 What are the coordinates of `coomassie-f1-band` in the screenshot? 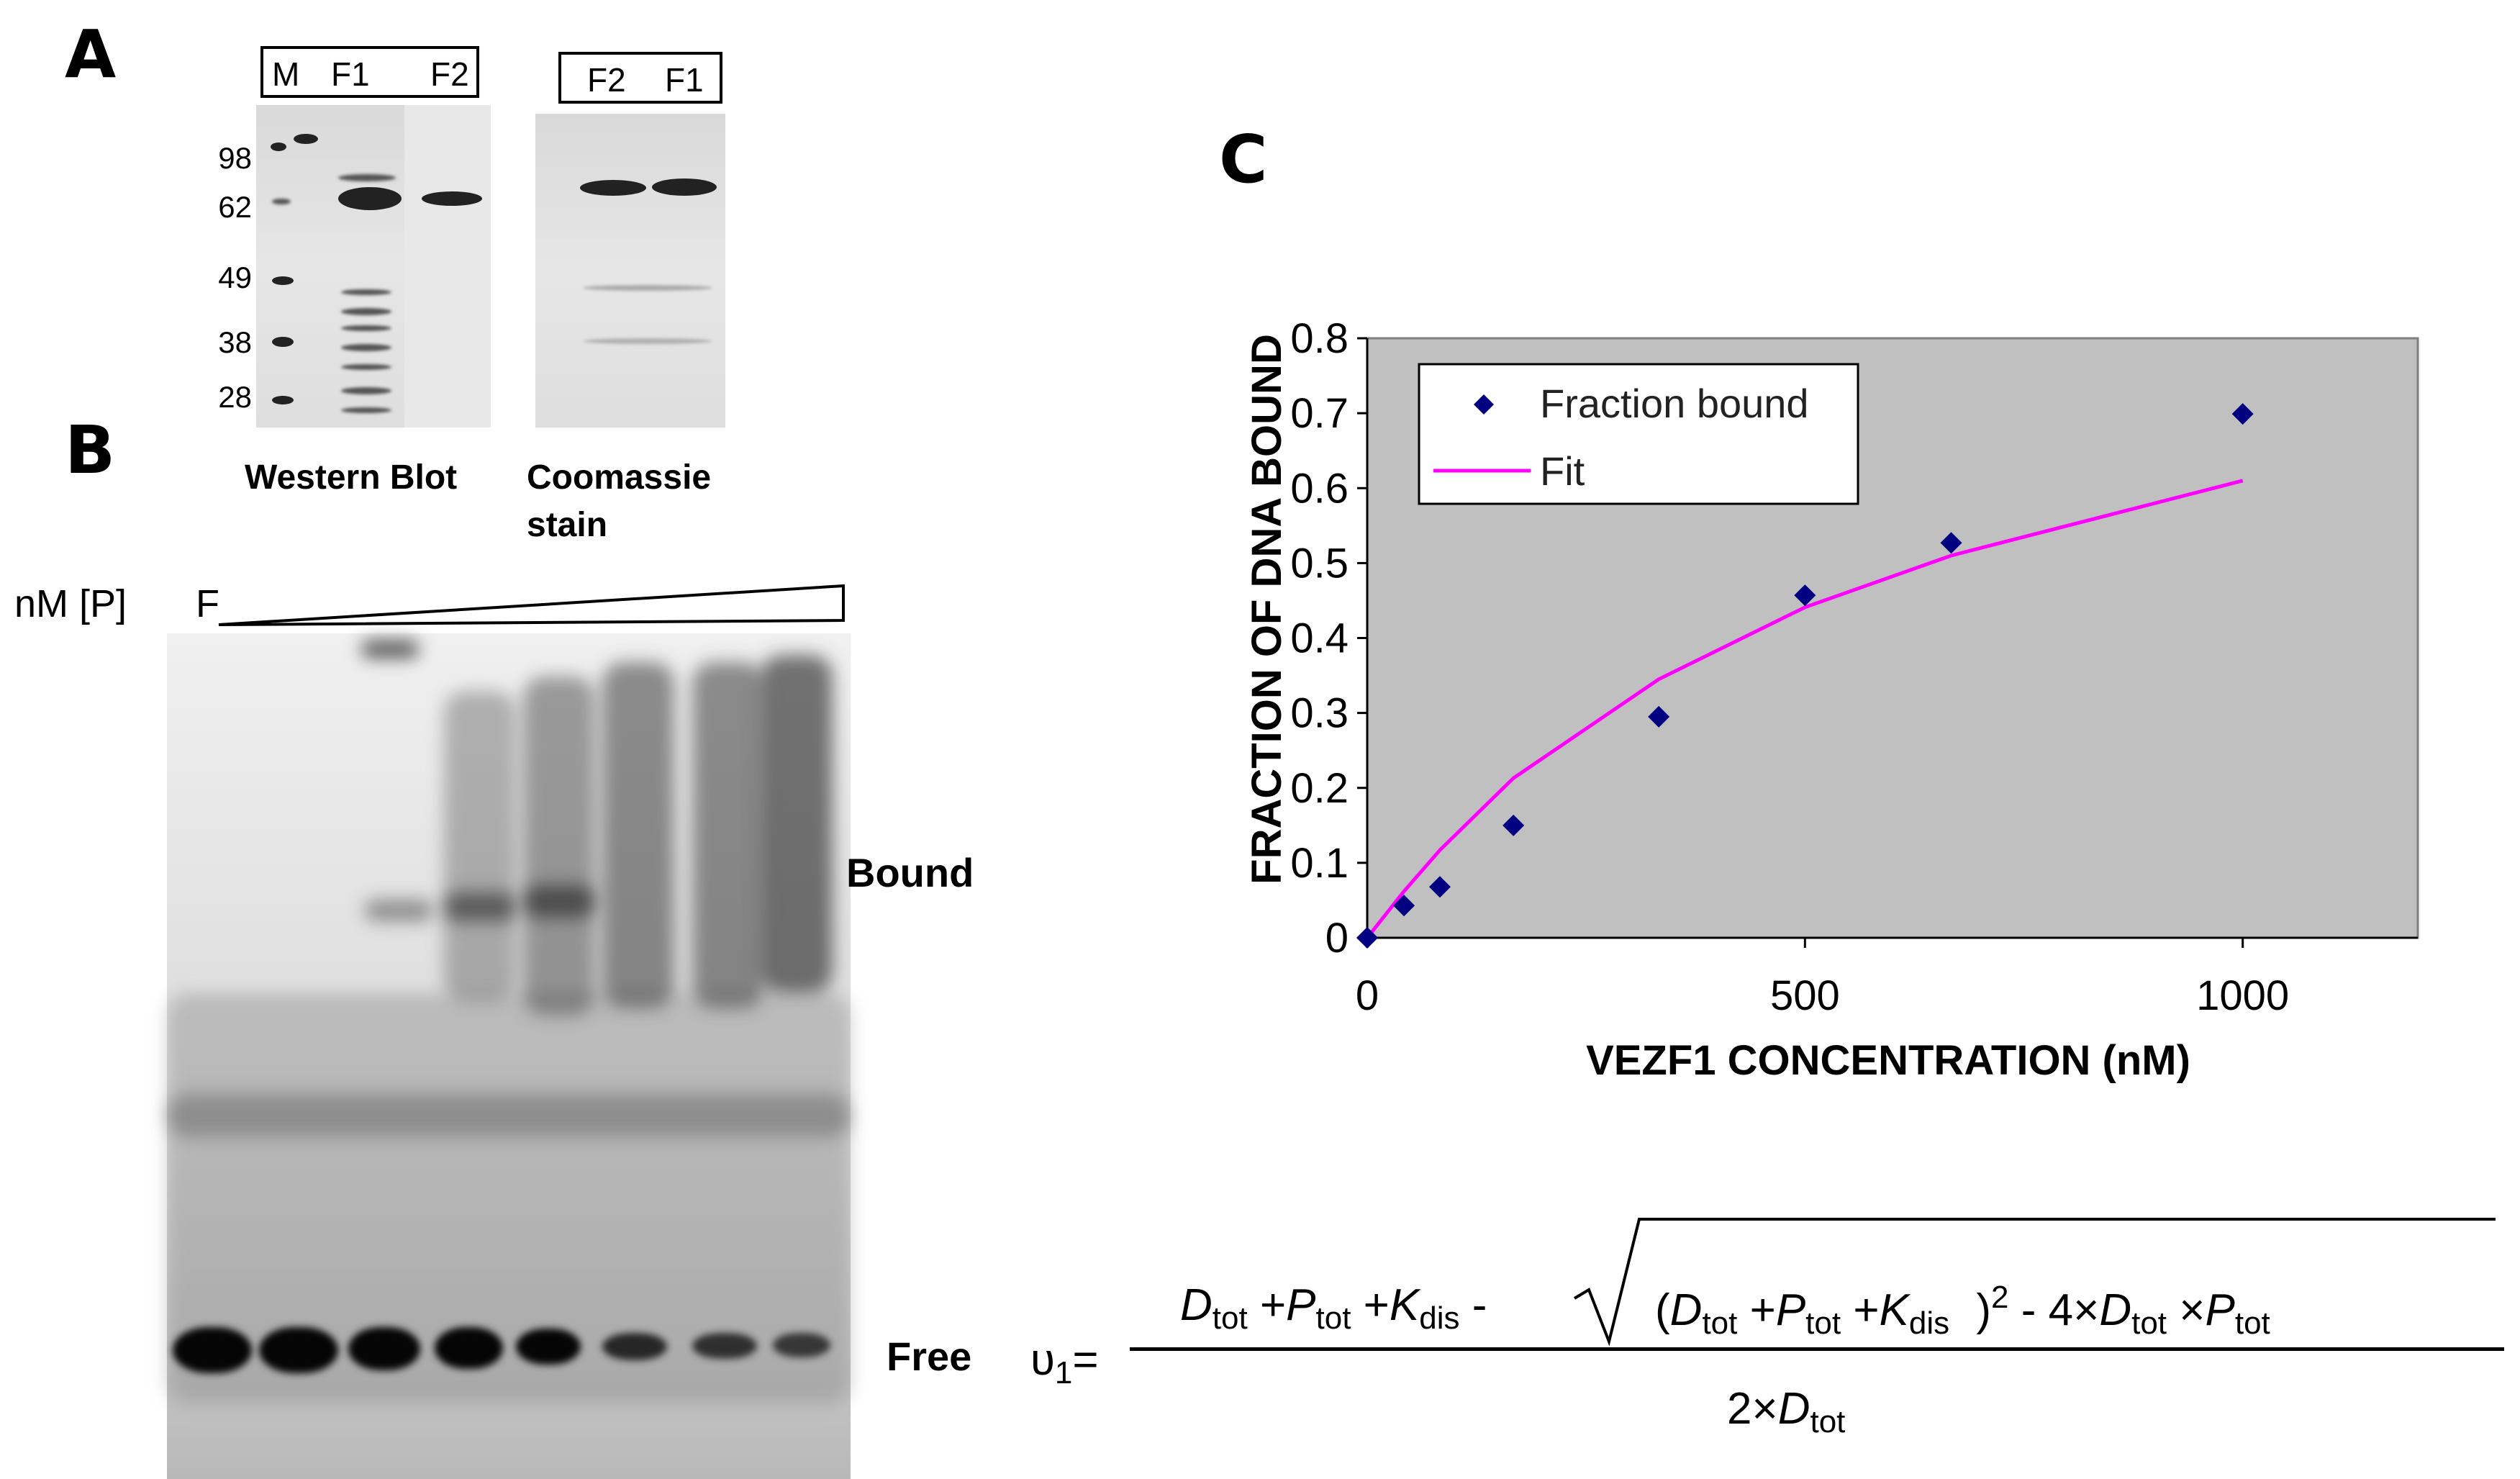 It's located at (684, 187).